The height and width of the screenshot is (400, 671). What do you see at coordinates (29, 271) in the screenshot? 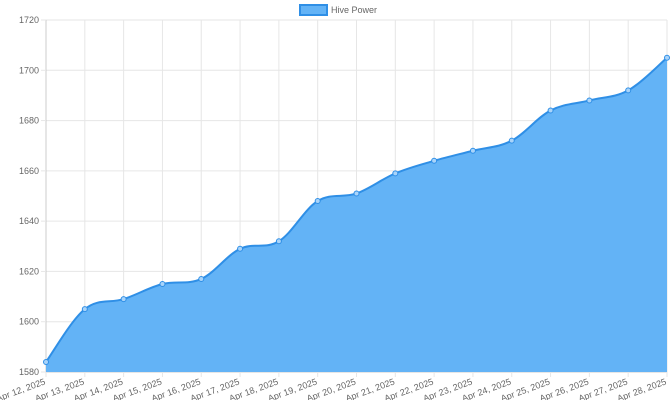
I see `y-tick-label: 1620` at bounding box center [29, 271].